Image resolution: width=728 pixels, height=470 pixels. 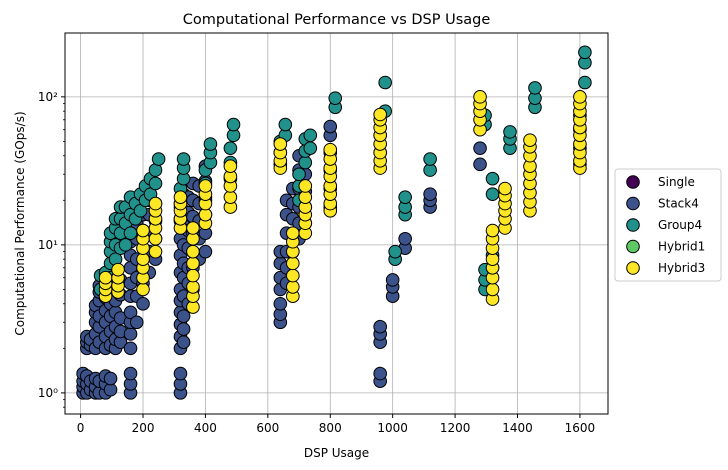 I want to click on y-axis-title: Computational Performance (GOps/s), so click(x=20, y=223).